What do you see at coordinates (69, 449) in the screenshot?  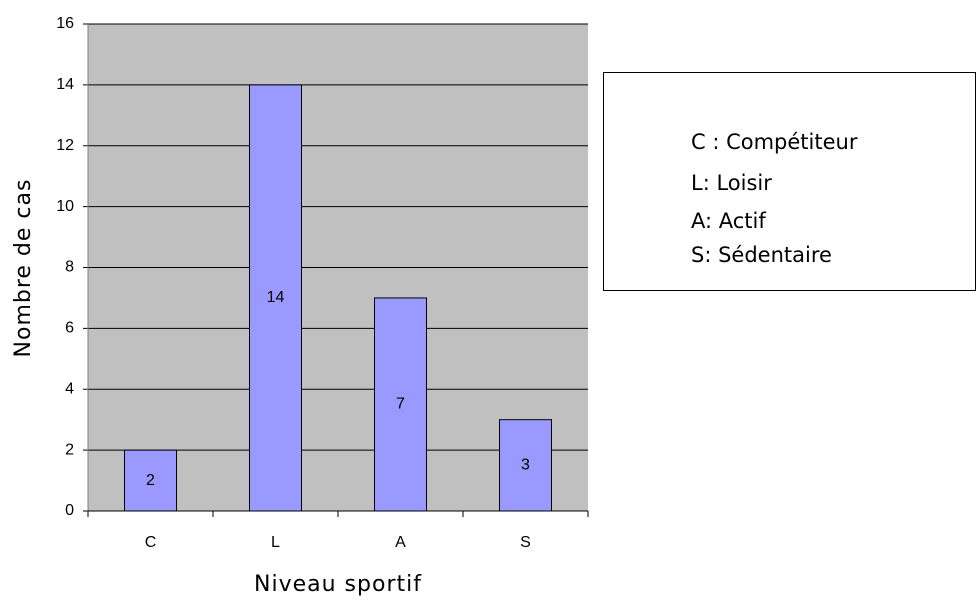 I see `y-tick-label: 2` at bounding box center [69, 449].